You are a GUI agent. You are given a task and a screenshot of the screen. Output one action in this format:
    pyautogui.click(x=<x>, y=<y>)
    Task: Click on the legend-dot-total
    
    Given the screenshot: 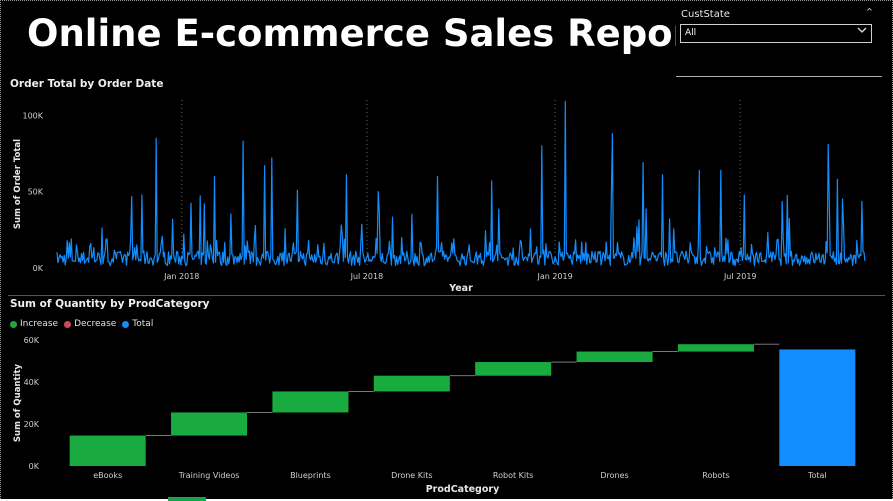 What is the action you would take?
    pyautogui.click(x=126, y=324)
    